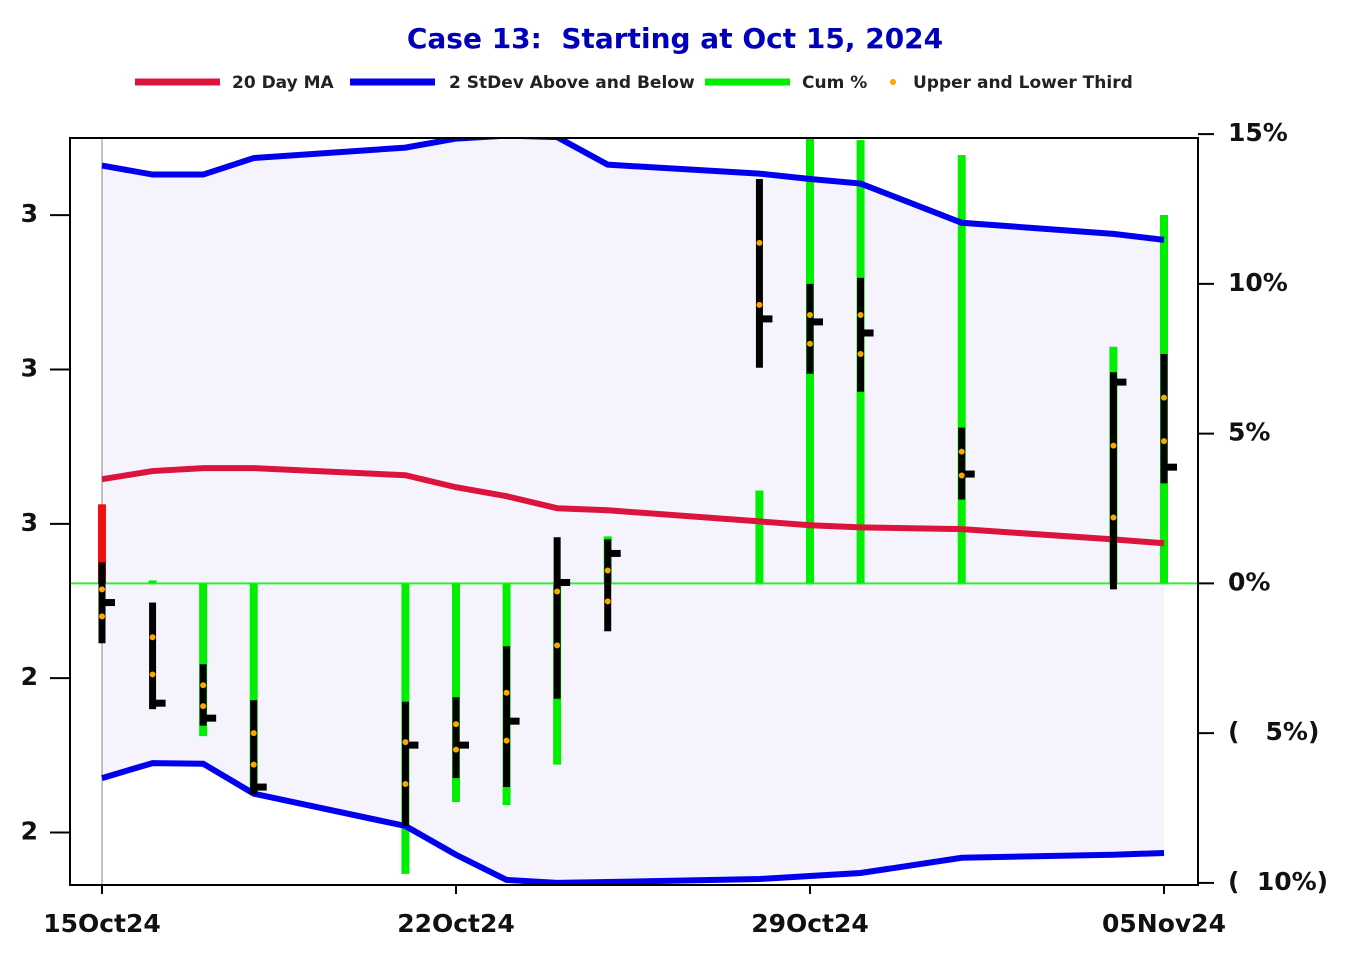 This screenshot has width=1350, height=975. I want to click on band-upper-line, so click(633, 190).